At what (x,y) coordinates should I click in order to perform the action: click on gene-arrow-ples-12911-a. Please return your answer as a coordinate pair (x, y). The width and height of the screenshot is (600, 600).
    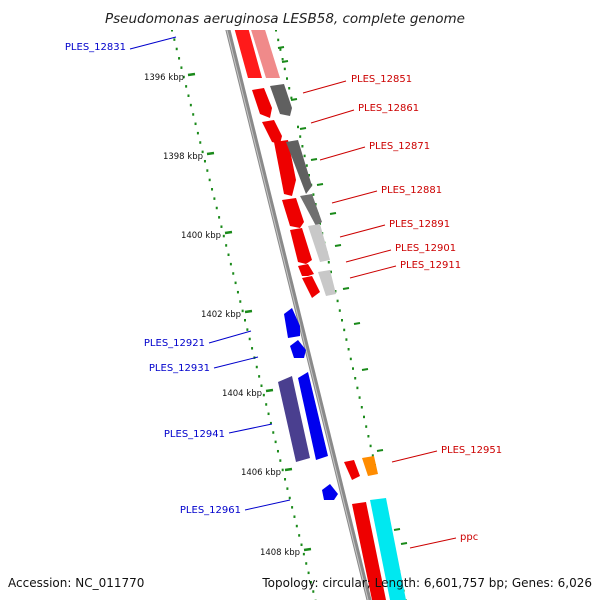
    Looking at the image, I should click on (311, 287).